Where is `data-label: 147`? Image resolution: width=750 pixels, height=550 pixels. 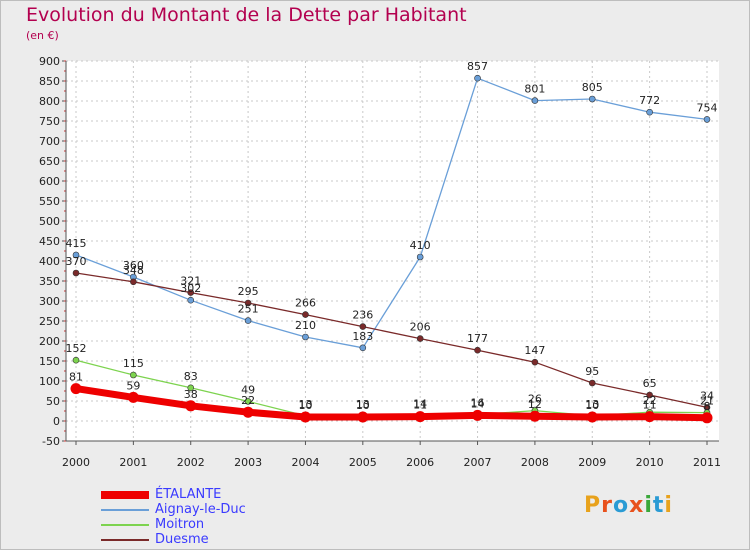
data-label: 147 is located at coordinates (534, 350).